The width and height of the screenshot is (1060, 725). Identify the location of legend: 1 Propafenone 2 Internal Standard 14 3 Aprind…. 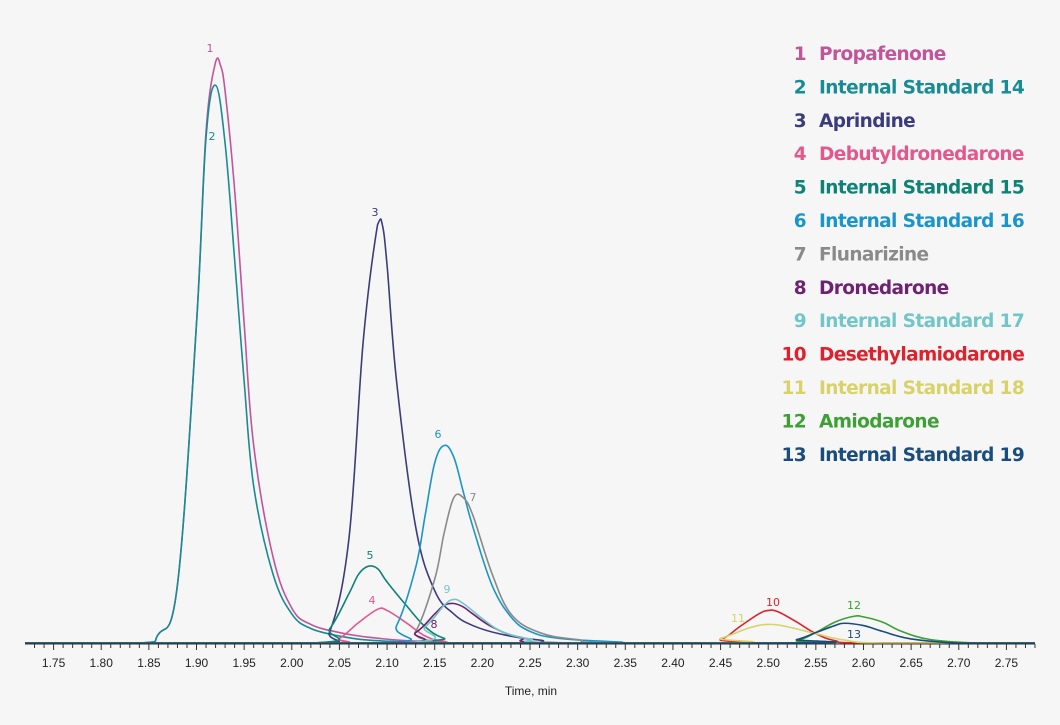
(903, 255).